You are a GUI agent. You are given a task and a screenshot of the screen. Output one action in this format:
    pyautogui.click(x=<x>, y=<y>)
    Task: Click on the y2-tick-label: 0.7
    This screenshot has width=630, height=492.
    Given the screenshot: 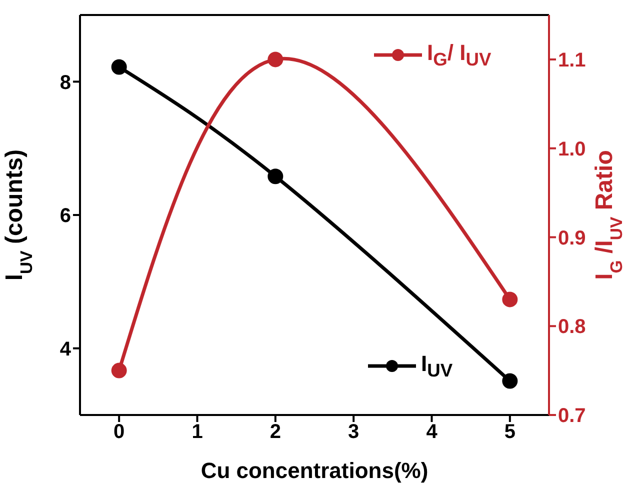 What is the action you would take?
    pyautogui.click(x=572, y=416)
    